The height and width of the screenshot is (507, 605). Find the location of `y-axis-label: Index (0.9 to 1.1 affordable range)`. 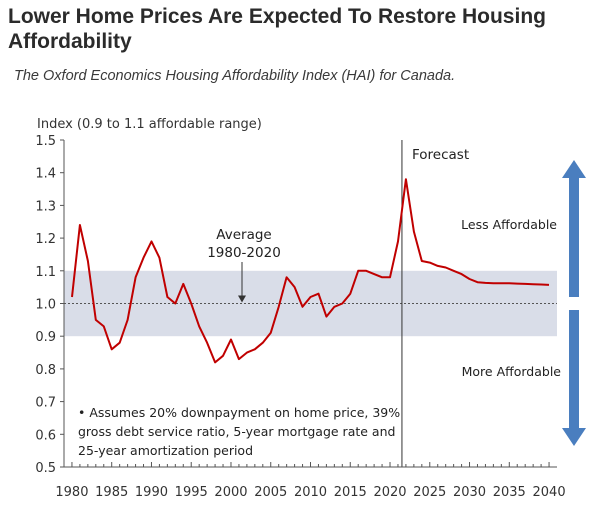

y-axis-label: Index (0.9 to 1.1 affordable range) is located at coordinates (149, 124).